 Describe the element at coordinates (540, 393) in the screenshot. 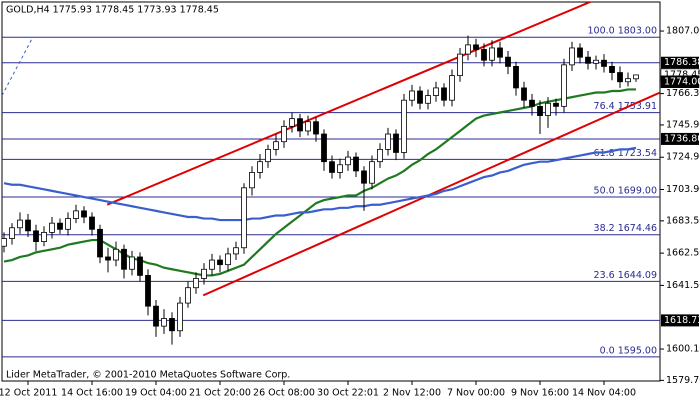

I see `x-tick-label: 9 Nov 16:00` at that location.